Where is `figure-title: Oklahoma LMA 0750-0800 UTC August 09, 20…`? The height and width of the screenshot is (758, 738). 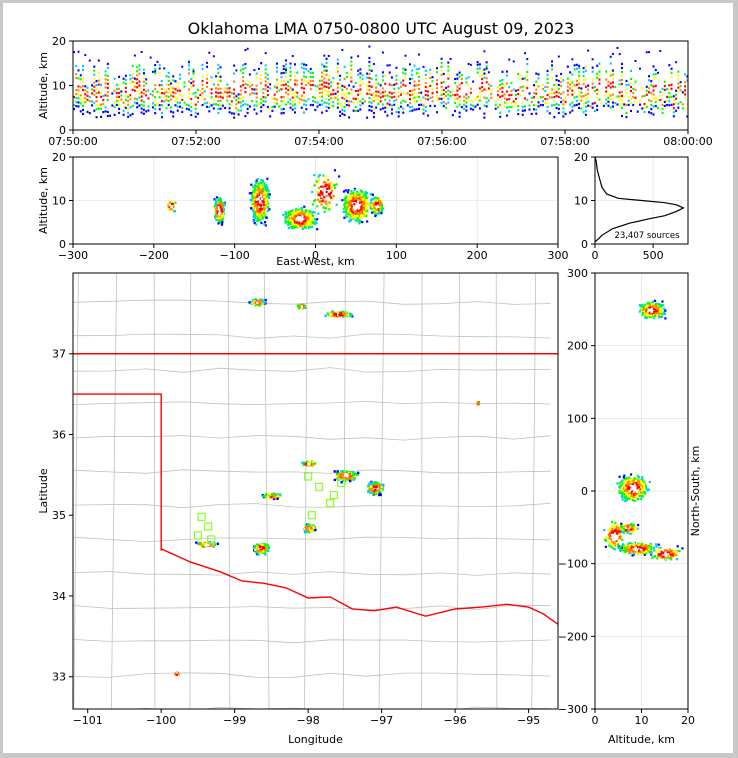 figure-title: Oklahoma LMA 0750-0800 UTC August 09, 20… is located at coordinates (381, 28).